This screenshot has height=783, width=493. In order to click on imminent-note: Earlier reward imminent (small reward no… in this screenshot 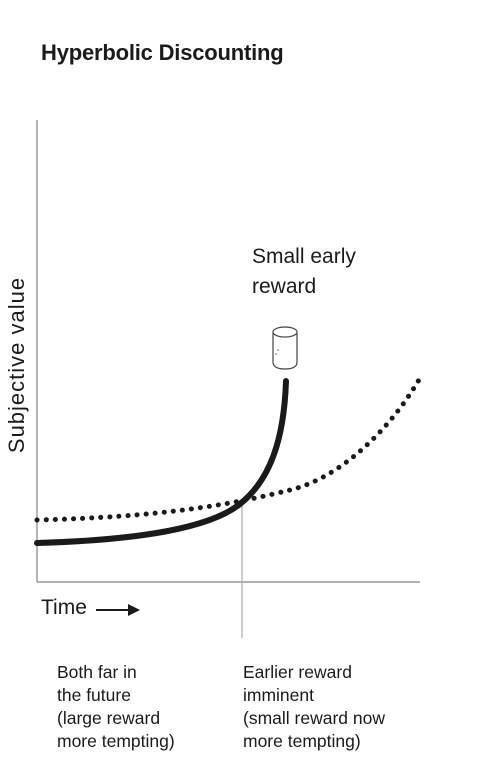, I will do `click(314, 707)`.